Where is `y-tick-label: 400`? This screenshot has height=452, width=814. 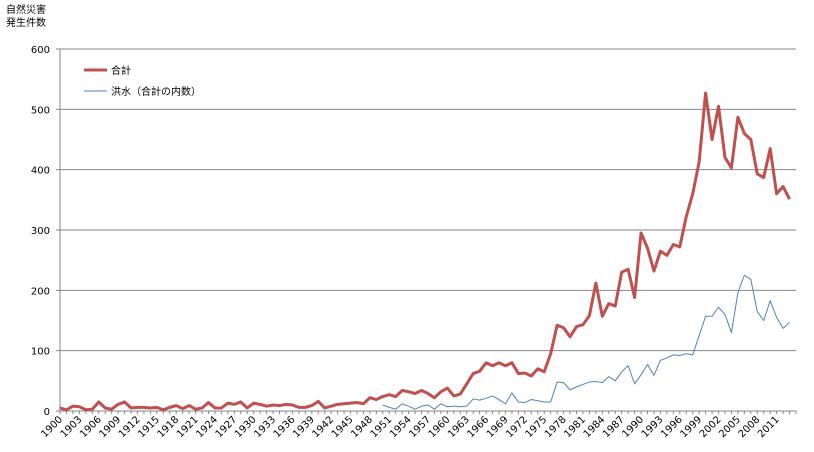
y-tick-label: 400 is located at coordinates (40, 171).